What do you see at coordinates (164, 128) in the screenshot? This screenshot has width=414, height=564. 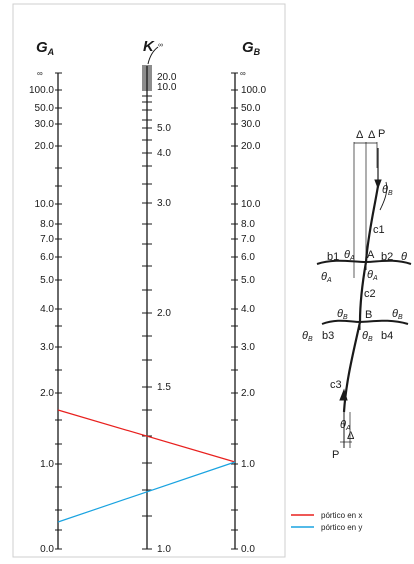 I see `k-tick-label: 5.0` at bounding box center [164, 128].